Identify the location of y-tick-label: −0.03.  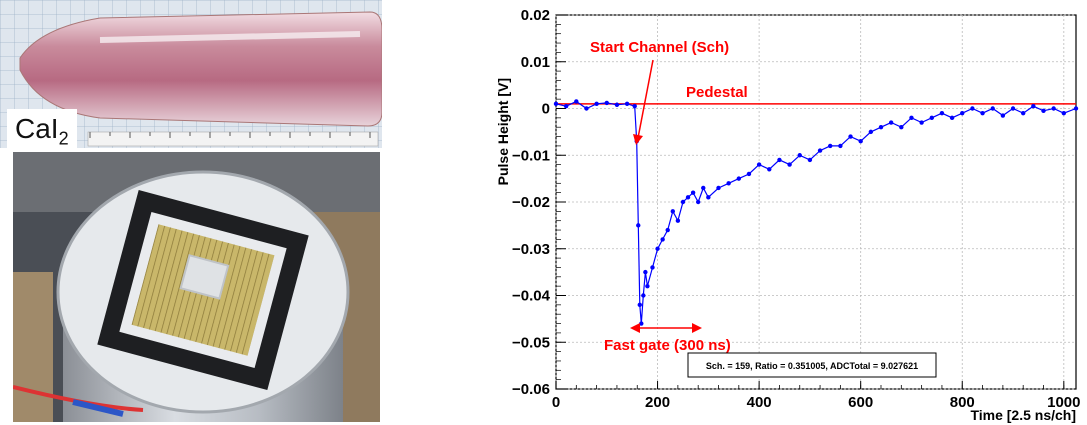
(531, 249).